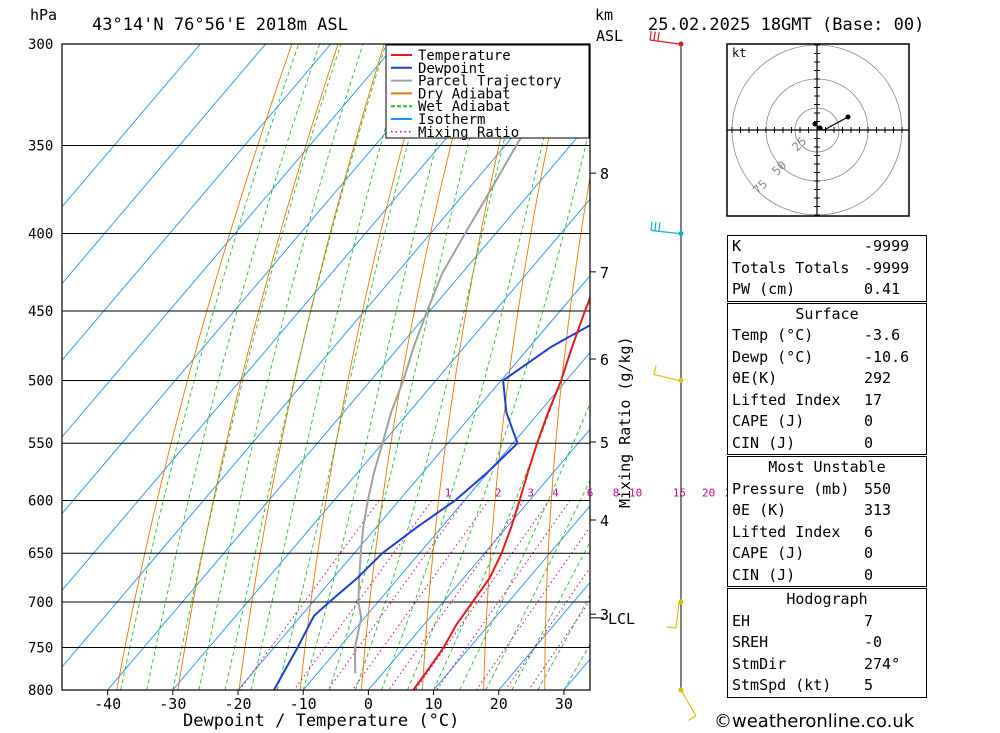 This screenshot has height=733, width=1000. What do you see at coordinates (878, 510) in the screenshot?
I see `stat-value: 313` at bounding box center [878, 510].